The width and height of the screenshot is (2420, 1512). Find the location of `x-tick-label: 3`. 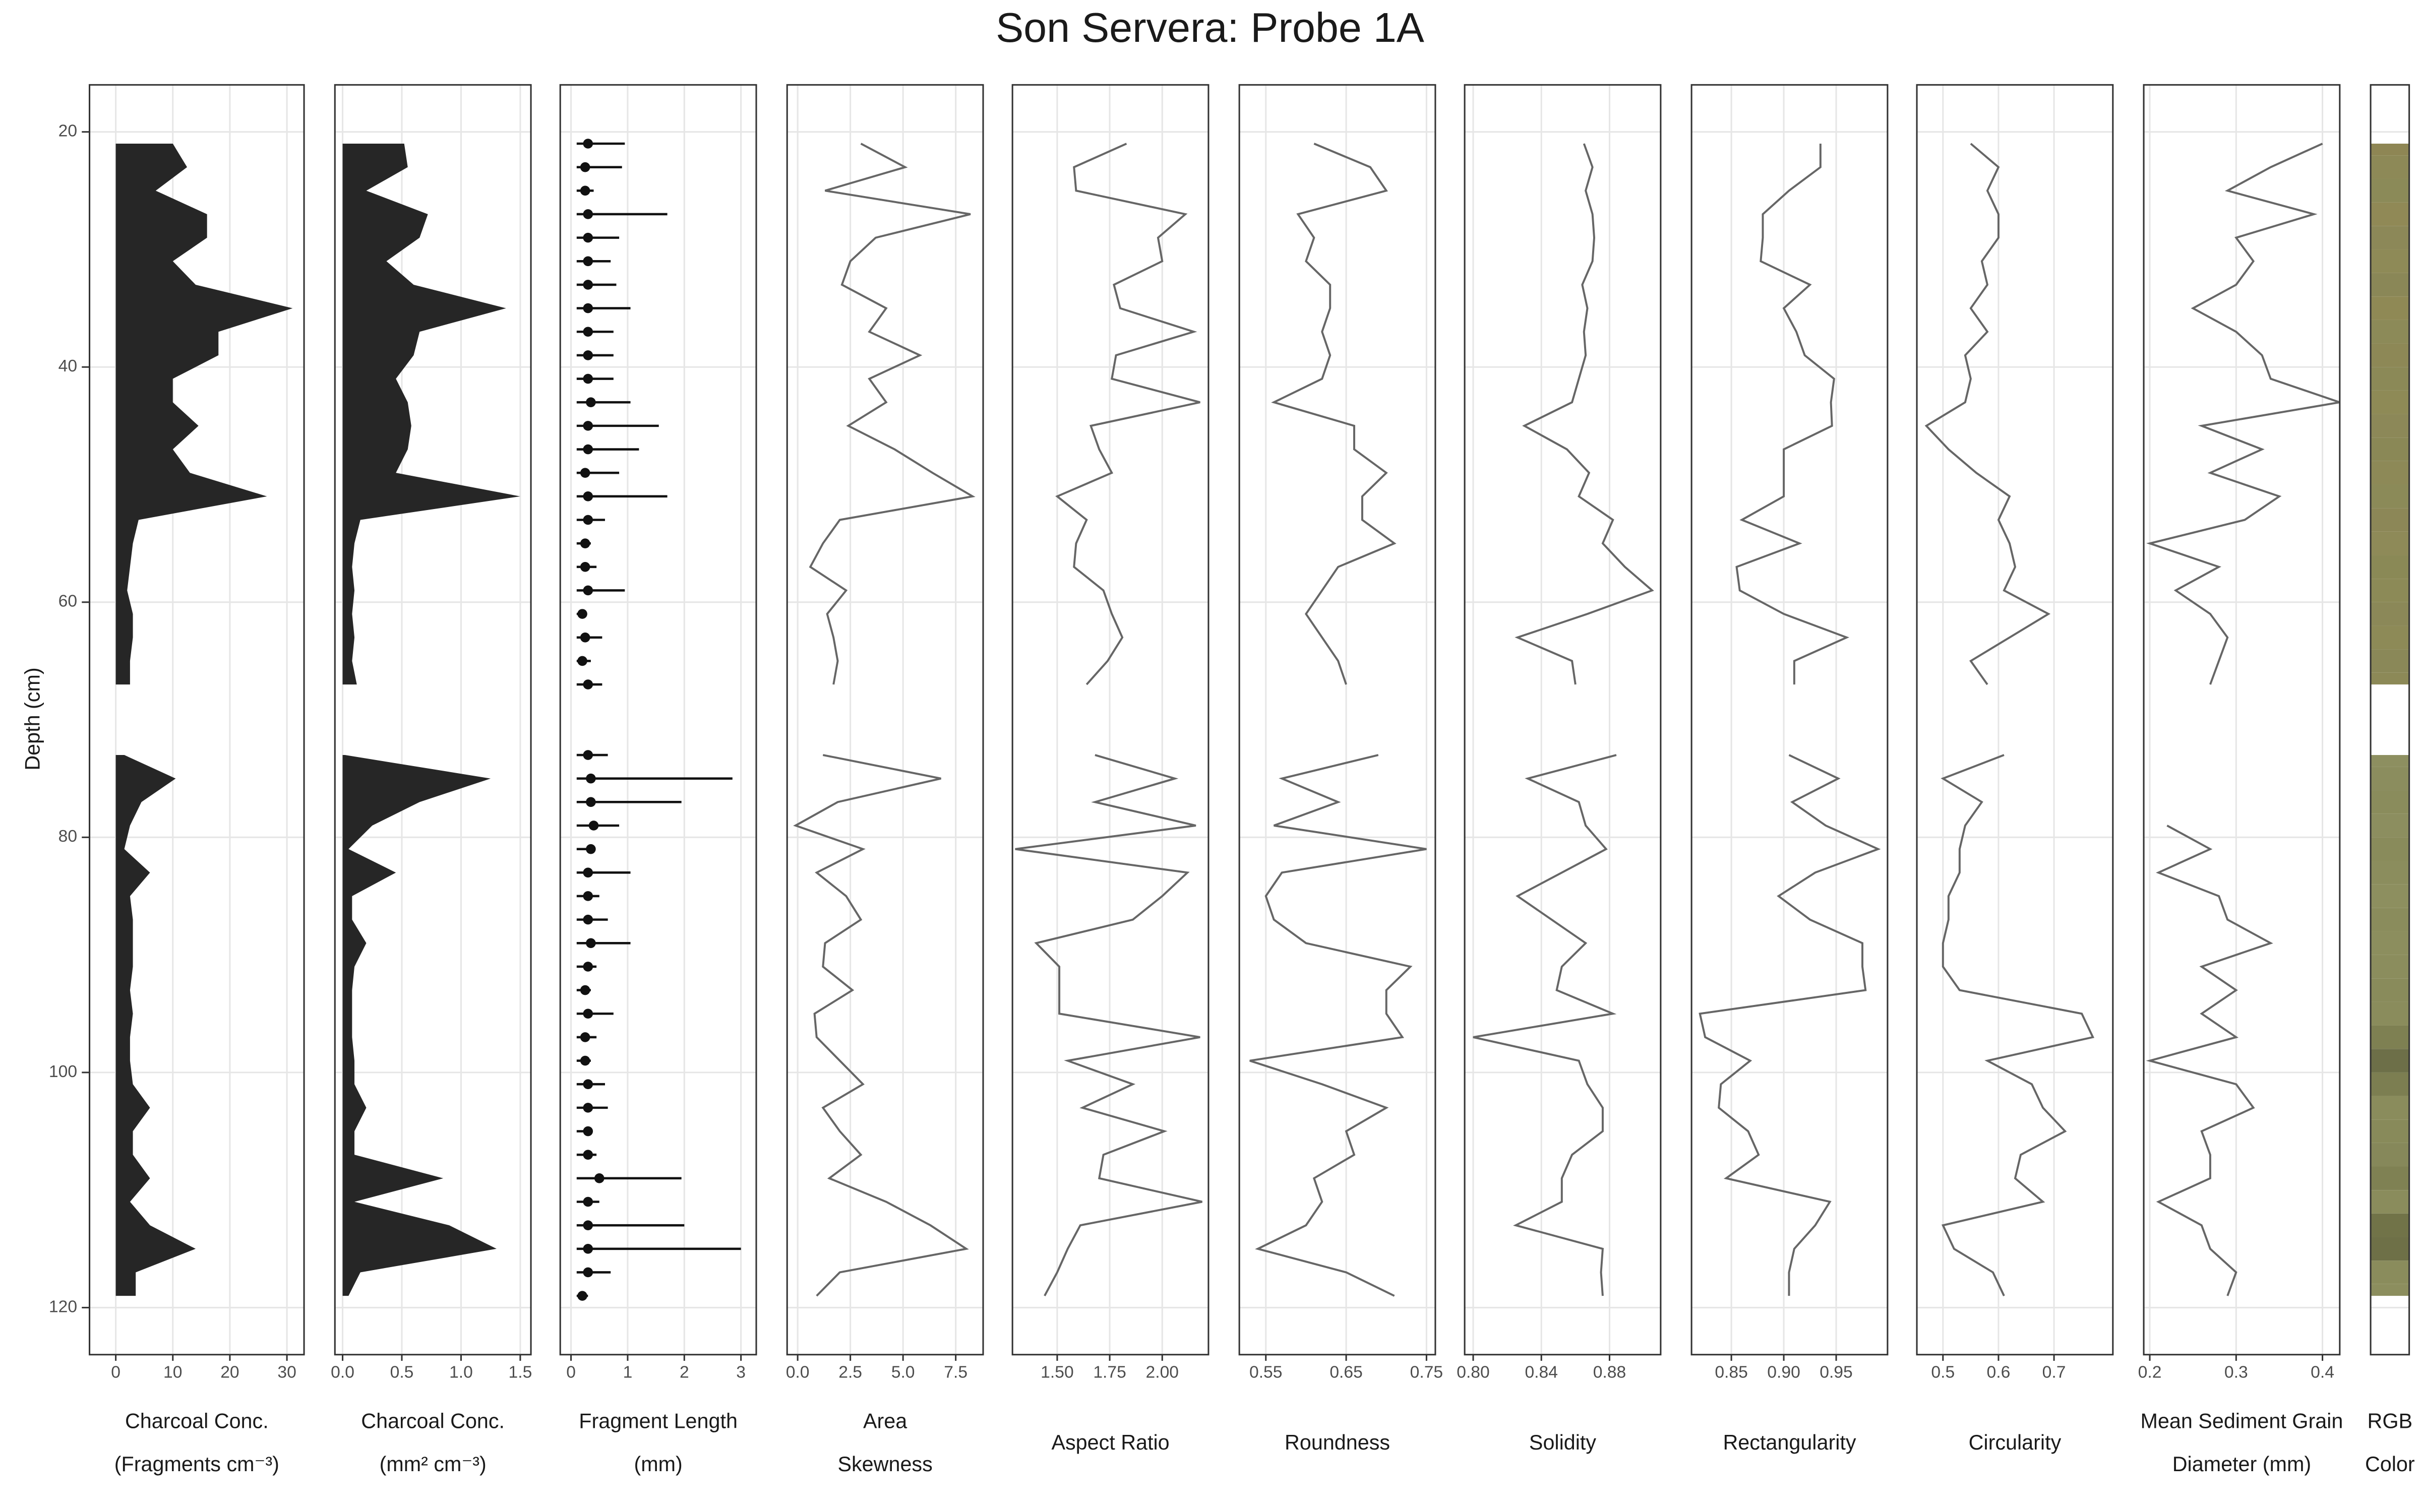

x-tick-label: 3 is located at coordinates (741, 1372).